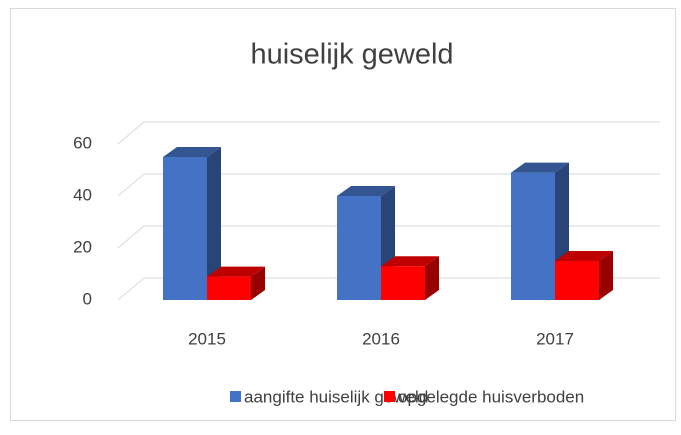 Image resolution: width=681 pixels, height=435 pixels. Describe the element at coordinates (207, 338) in the screenshot. I see `x-tick-label: 2015` at that location.